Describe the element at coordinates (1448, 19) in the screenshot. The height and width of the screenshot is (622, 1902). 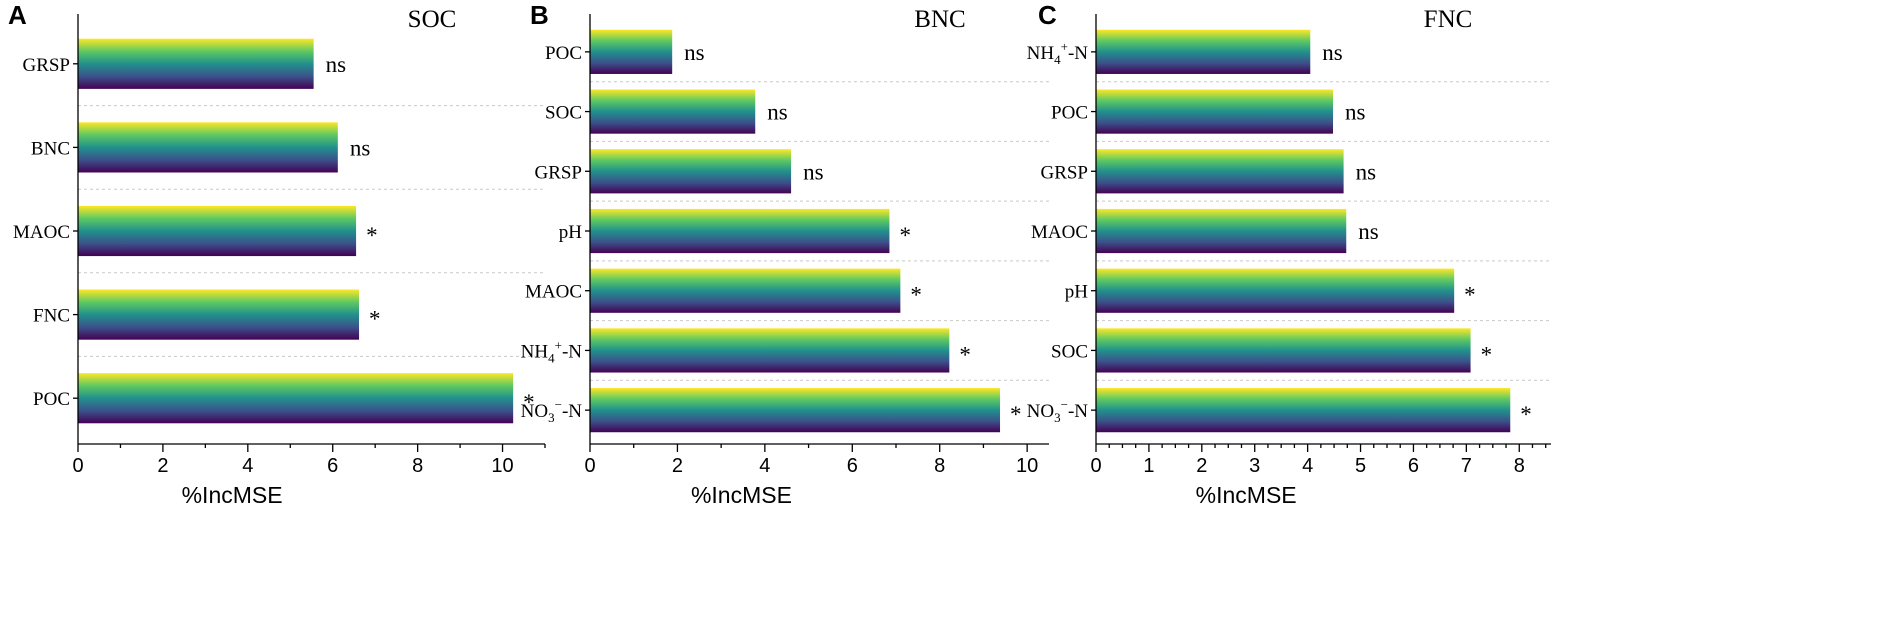
I see `chart-title: FNC` at that location.